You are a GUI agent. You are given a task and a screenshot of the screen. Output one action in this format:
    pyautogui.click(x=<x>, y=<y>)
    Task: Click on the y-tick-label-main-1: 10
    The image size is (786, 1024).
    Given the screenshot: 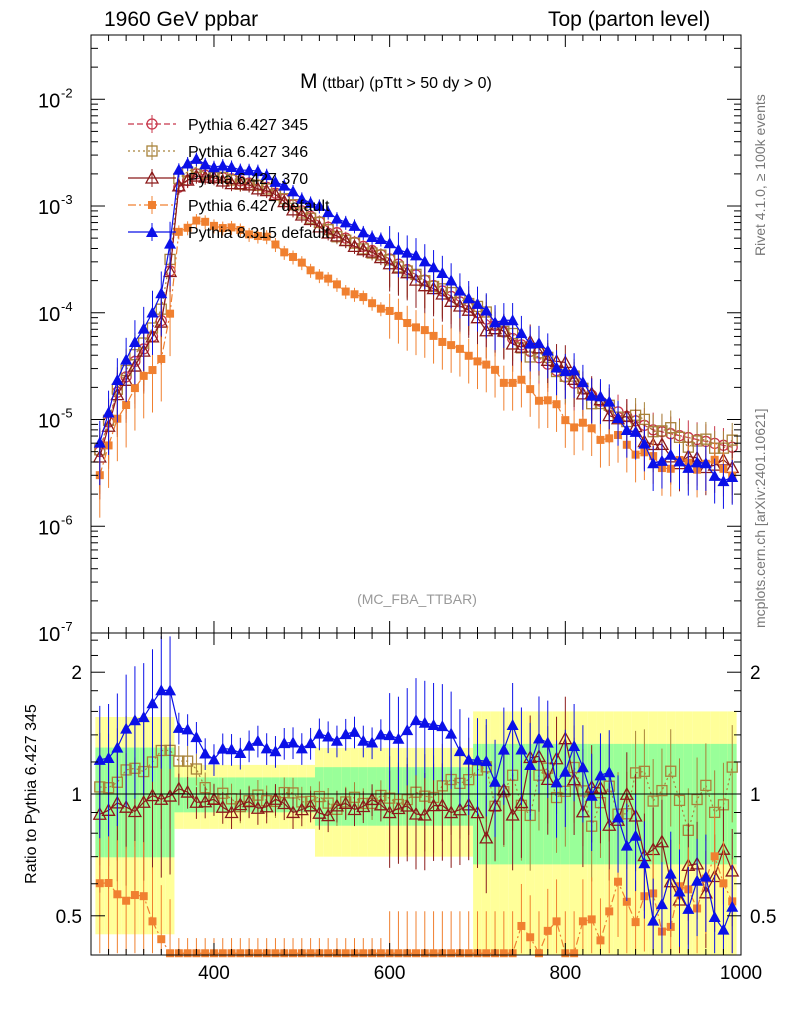 What is the action you would take?
    pyautogui.click(x=49, y=208)
    